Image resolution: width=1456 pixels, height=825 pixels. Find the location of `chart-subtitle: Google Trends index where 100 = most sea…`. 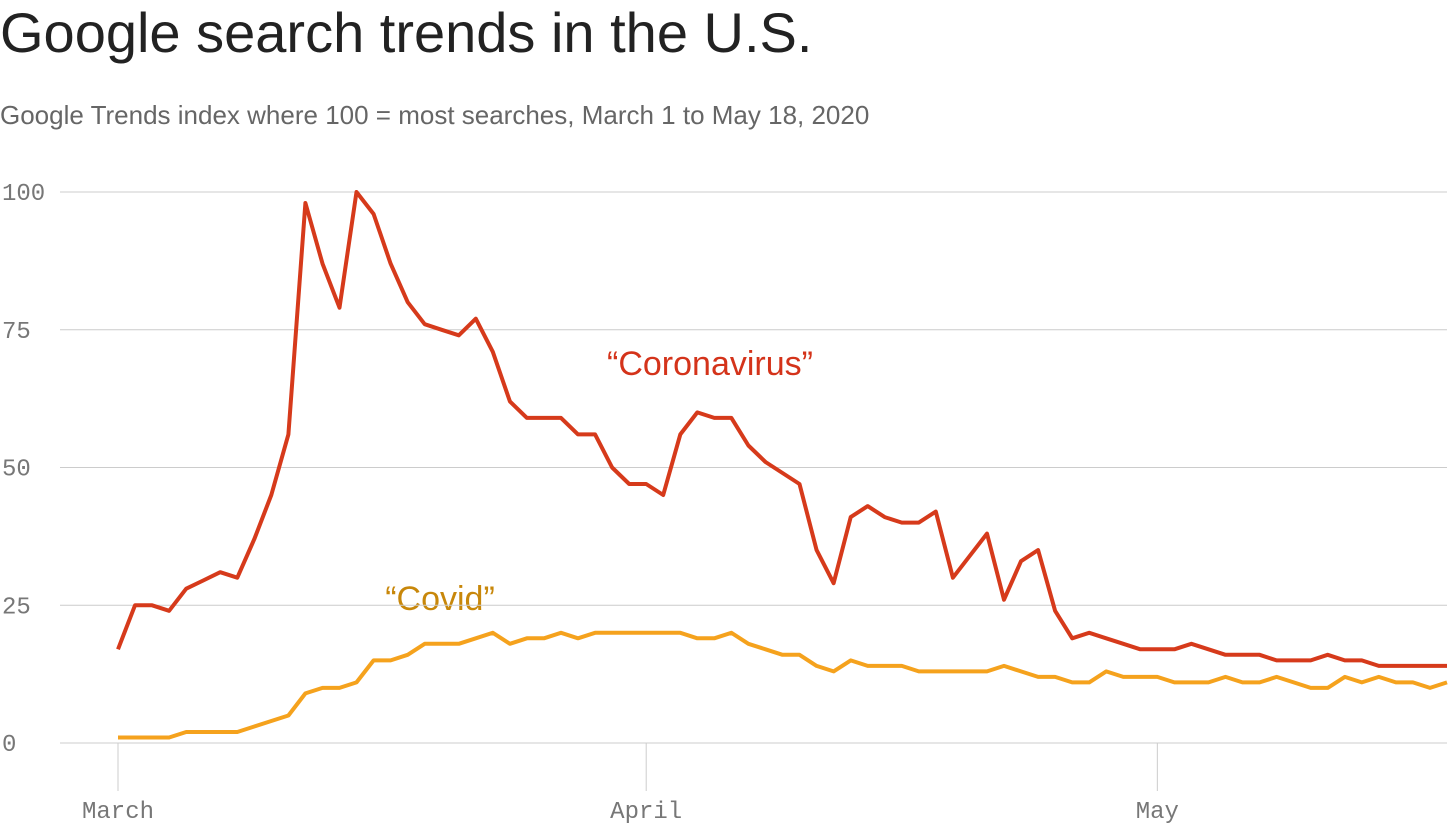

chart-subtitle: Google Trends index where 100 = most sea… is located at coordinates (434, 115).